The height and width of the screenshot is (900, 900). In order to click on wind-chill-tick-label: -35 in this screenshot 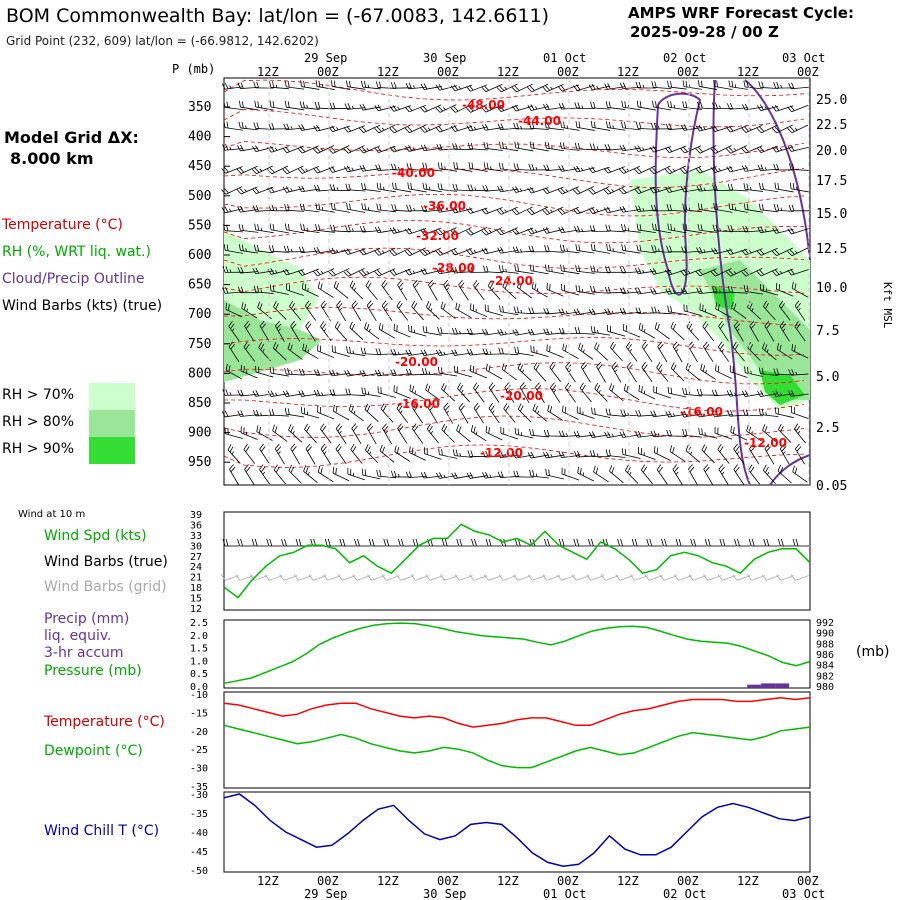, I will do `click(199, 814)`.